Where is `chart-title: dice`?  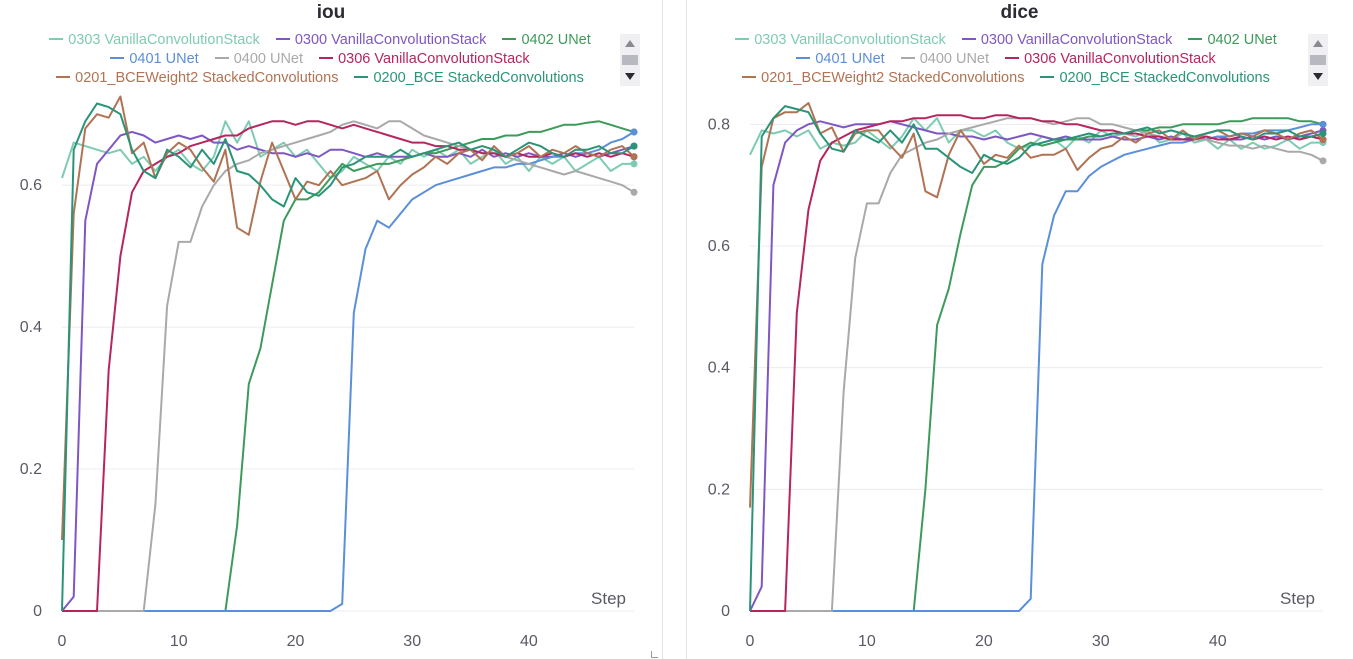 chart-title: dice is located at coordinates (1019, 12).